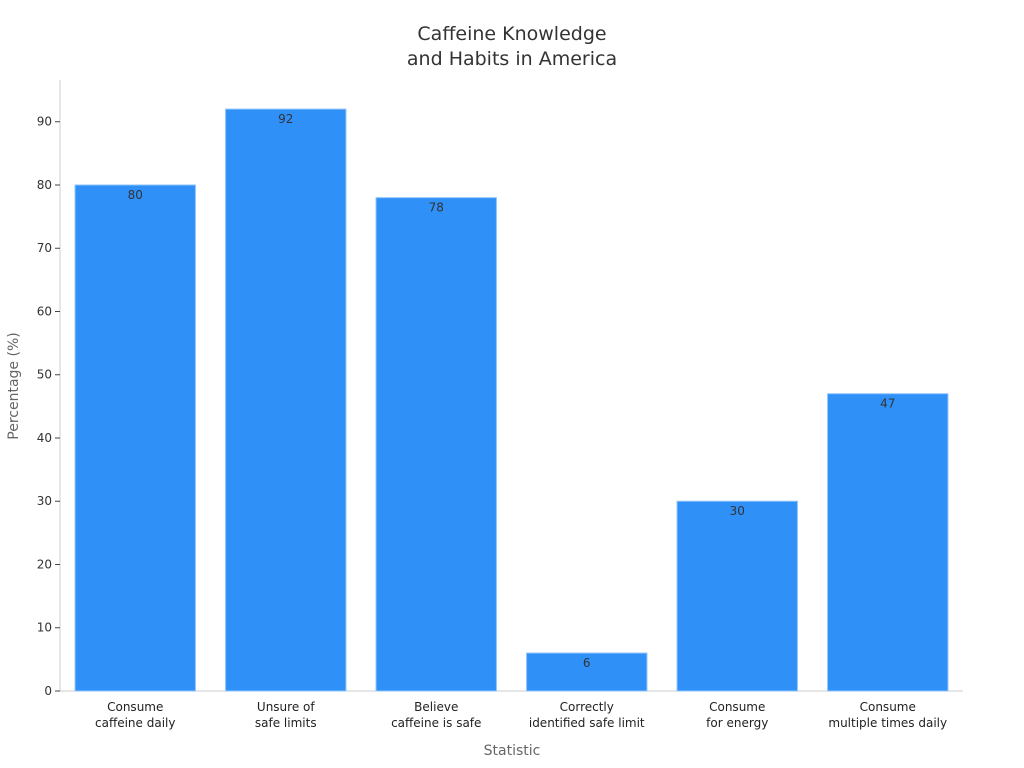 The width and height of the screenshot is (1024, 768). What do you see at coordinates (512, 46) in the screenshot?
I see `chart-title: Caffeine Knowledge and Habits in America` at bounding box center [512, 46].